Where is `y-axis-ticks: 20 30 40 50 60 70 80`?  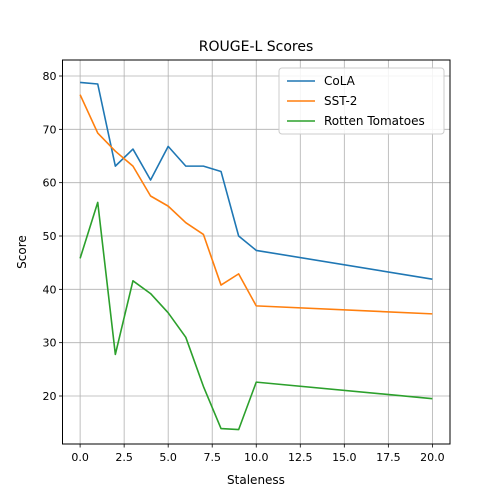 y-axis-ticks: 20 30 40 50 60 70 80 is located at coordinates (53, 236).